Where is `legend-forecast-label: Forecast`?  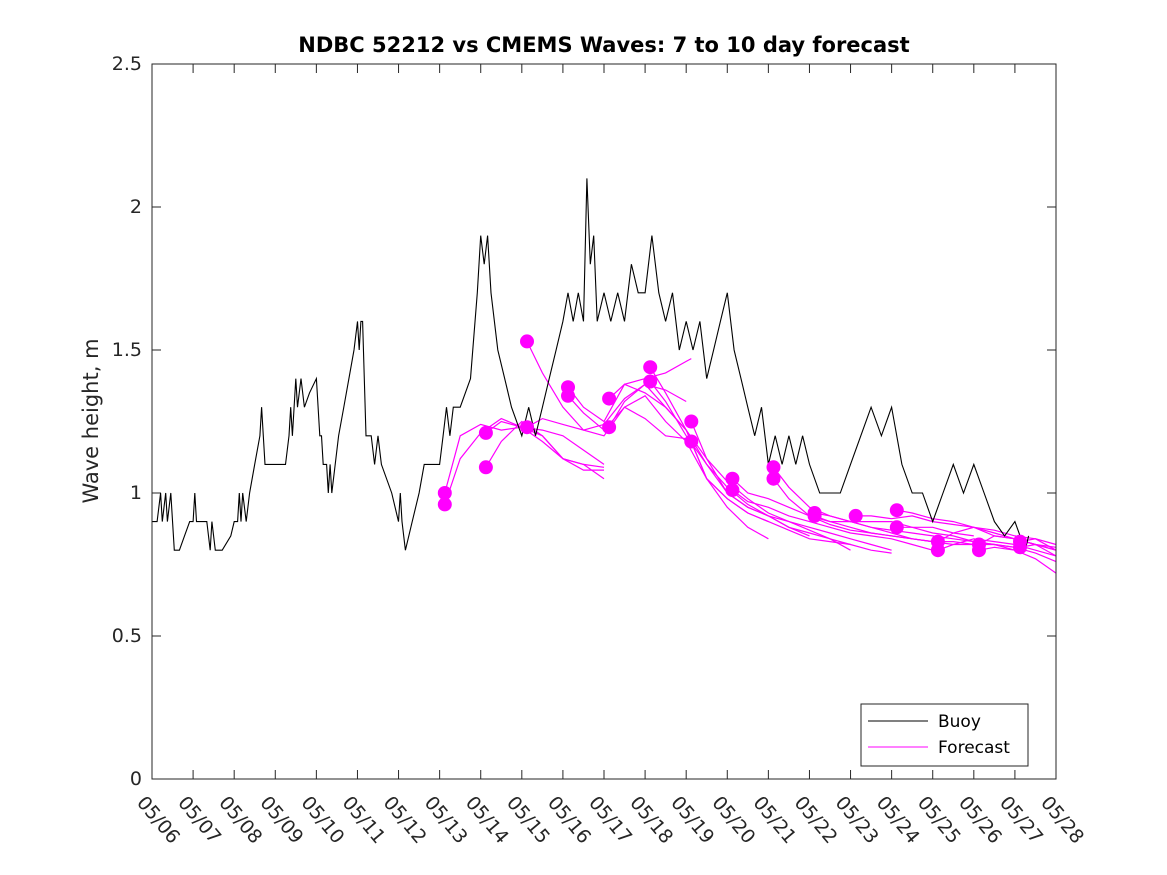 legend-forecast-label: Forecast is located at coordinates (974, 748).